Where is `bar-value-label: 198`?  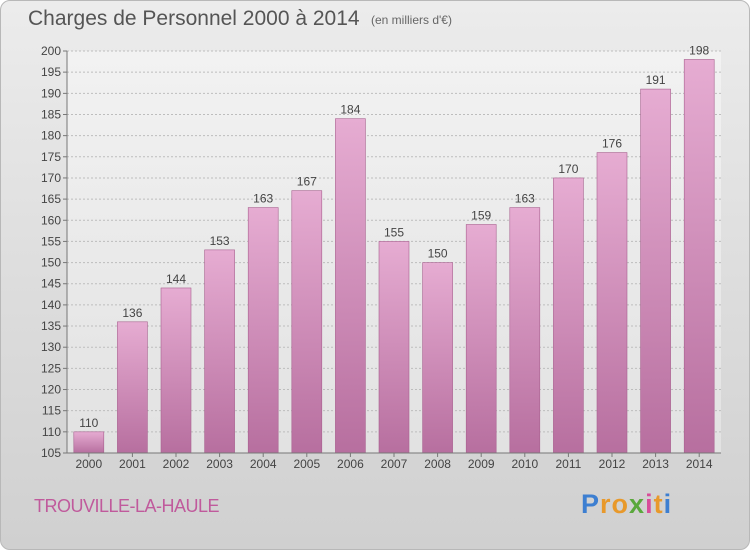 bar-value-label: 198 is located at coordinates (699, 50).